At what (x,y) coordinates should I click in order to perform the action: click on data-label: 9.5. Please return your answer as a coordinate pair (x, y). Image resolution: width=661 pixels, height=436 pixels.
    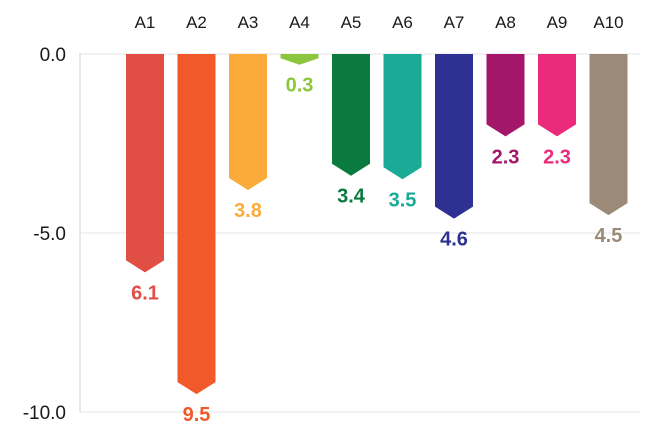
    Looking at the image, I should click on (197, 415).